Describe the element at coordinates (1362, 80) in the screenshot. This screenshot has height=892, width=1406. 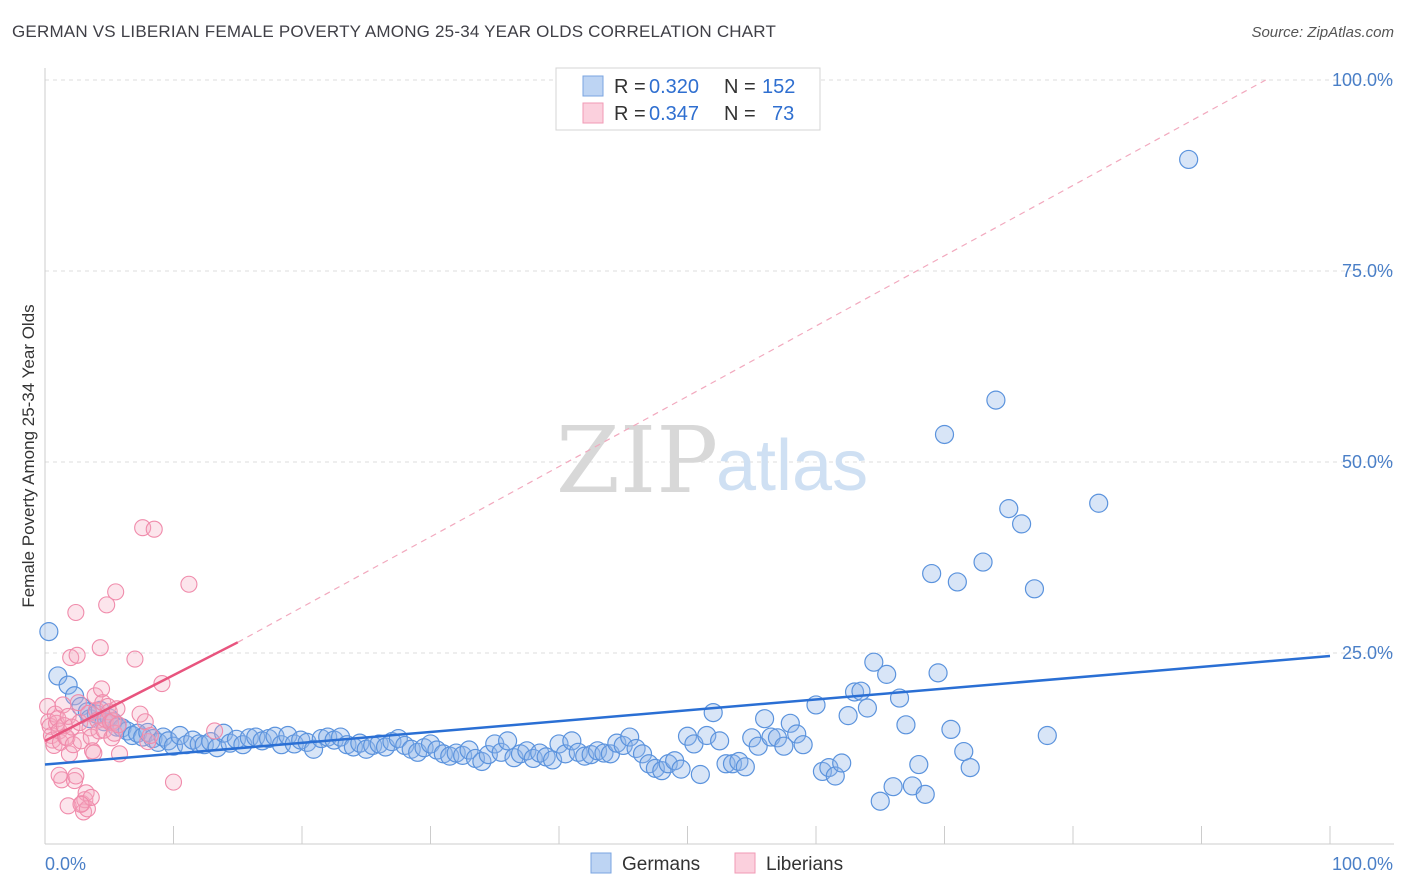
I see `y-tick-label-3: 100.0%` at that location.